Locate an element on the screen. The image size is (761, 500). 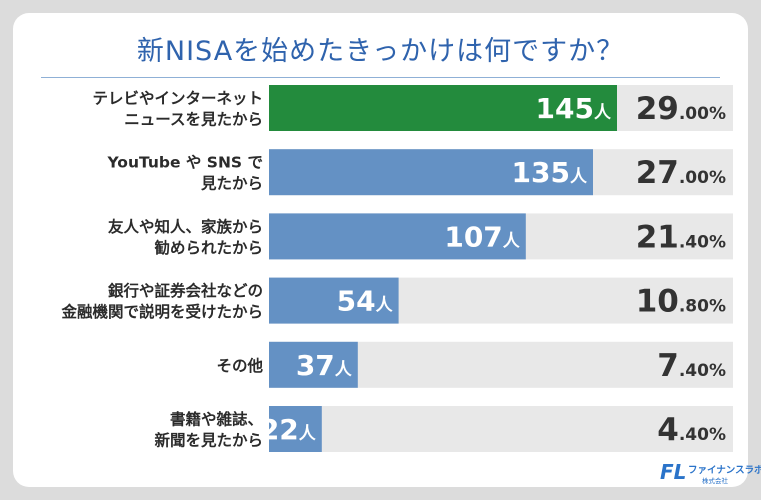
bar-track is located at coordinates (501, 429).